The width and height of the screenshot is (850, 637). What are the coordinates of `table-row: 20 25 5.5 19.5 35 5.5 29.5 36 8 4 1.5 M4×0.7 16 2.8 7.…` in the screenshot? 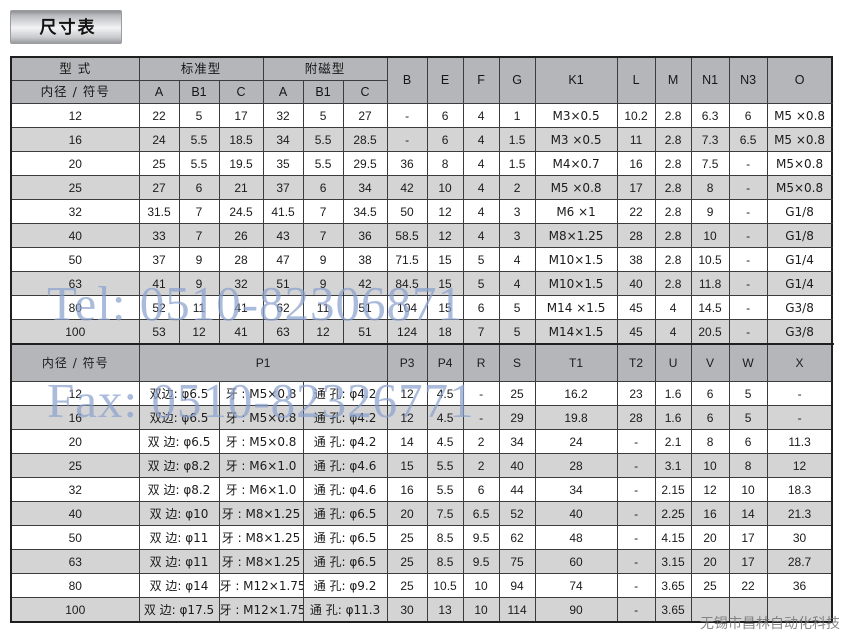 It's located at (421, 163).